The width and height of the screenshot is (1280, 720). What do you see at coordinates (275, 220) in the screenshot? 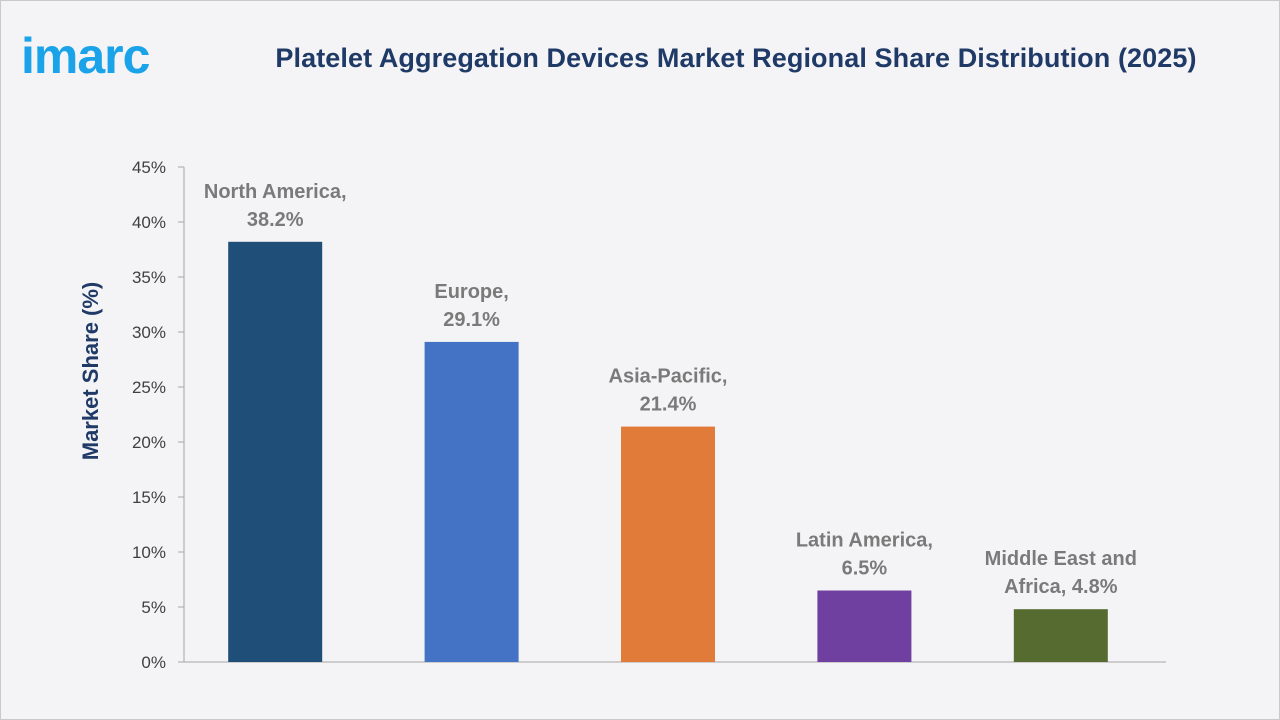
I see `data-label: 38.2%` at bounding box center [275, 220].